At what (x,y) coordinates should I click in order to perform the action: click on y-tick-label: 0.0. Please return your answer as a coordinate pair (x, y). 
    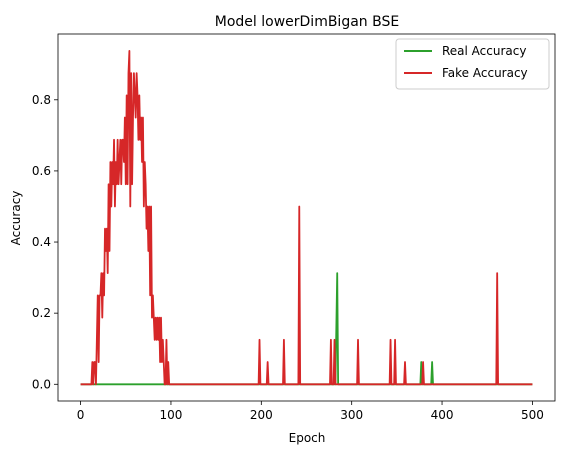
    Looking at the image, I should click on (41, 384).